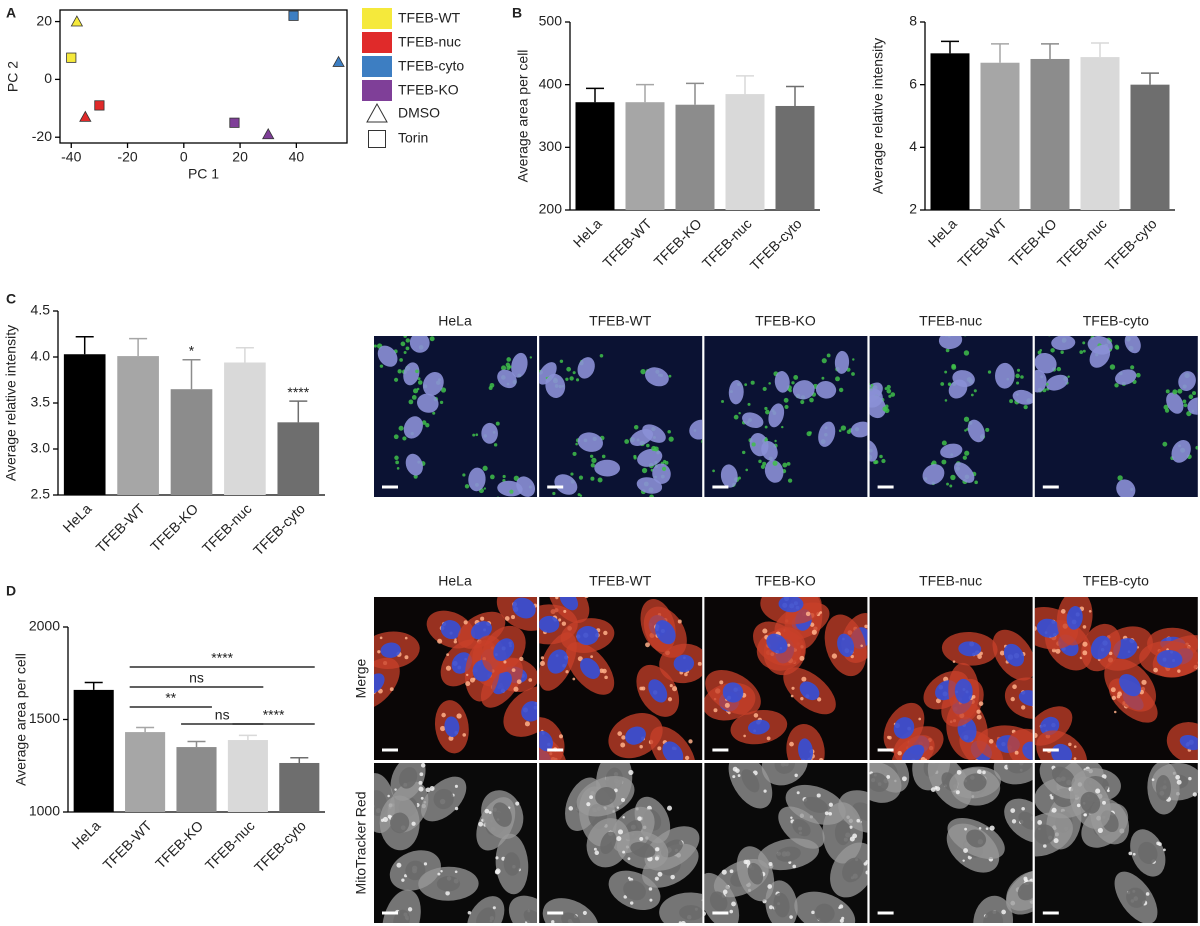 The height and width of the screenshot is (926, 1200). What do you see at coordinates (1131, 244) in the screenshot?
I see `x-tick-label: TFEB-cyto` at bounding box center [1131, 244].